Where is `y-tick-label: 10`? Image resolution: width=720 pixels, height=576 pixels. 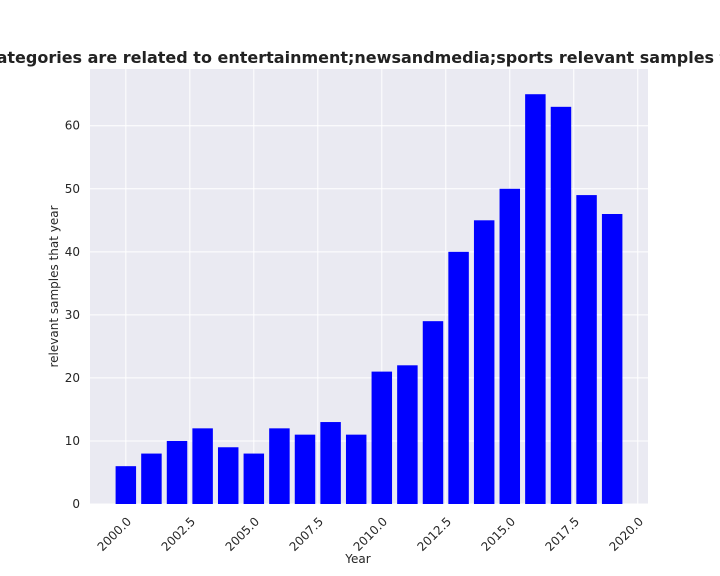
y-tick-label: 10 is located at coordinates (72, 441).